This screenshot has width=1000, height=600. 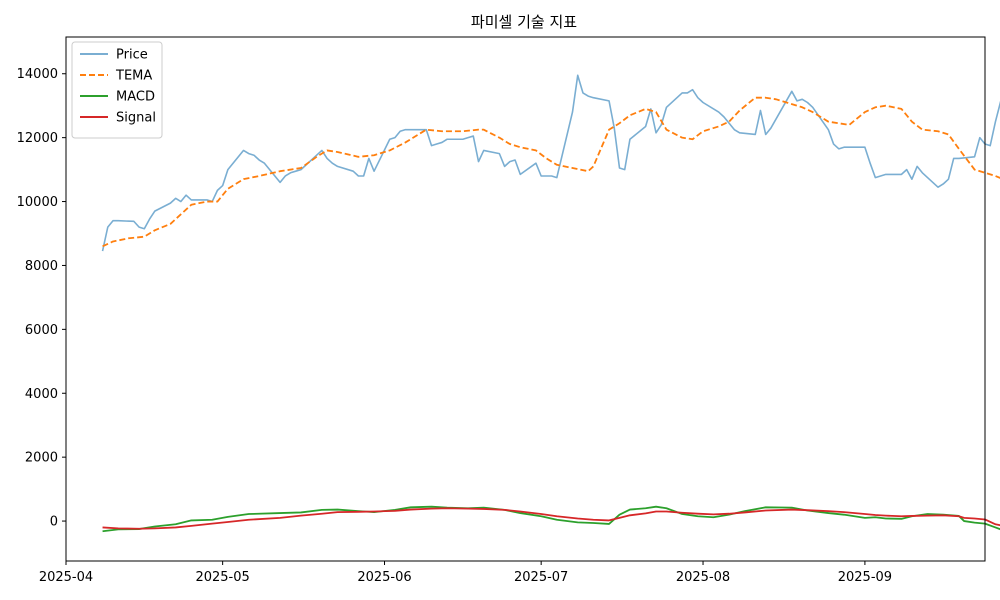 I want to click on x-tick-label: 2025-07, so click(x=541, y=577).